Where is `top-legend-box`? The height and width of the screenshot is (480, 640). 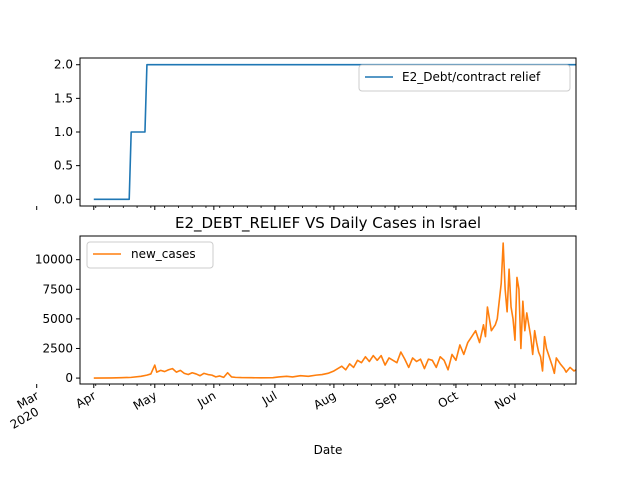
top-legend-box is located at coordinates (464, 78).